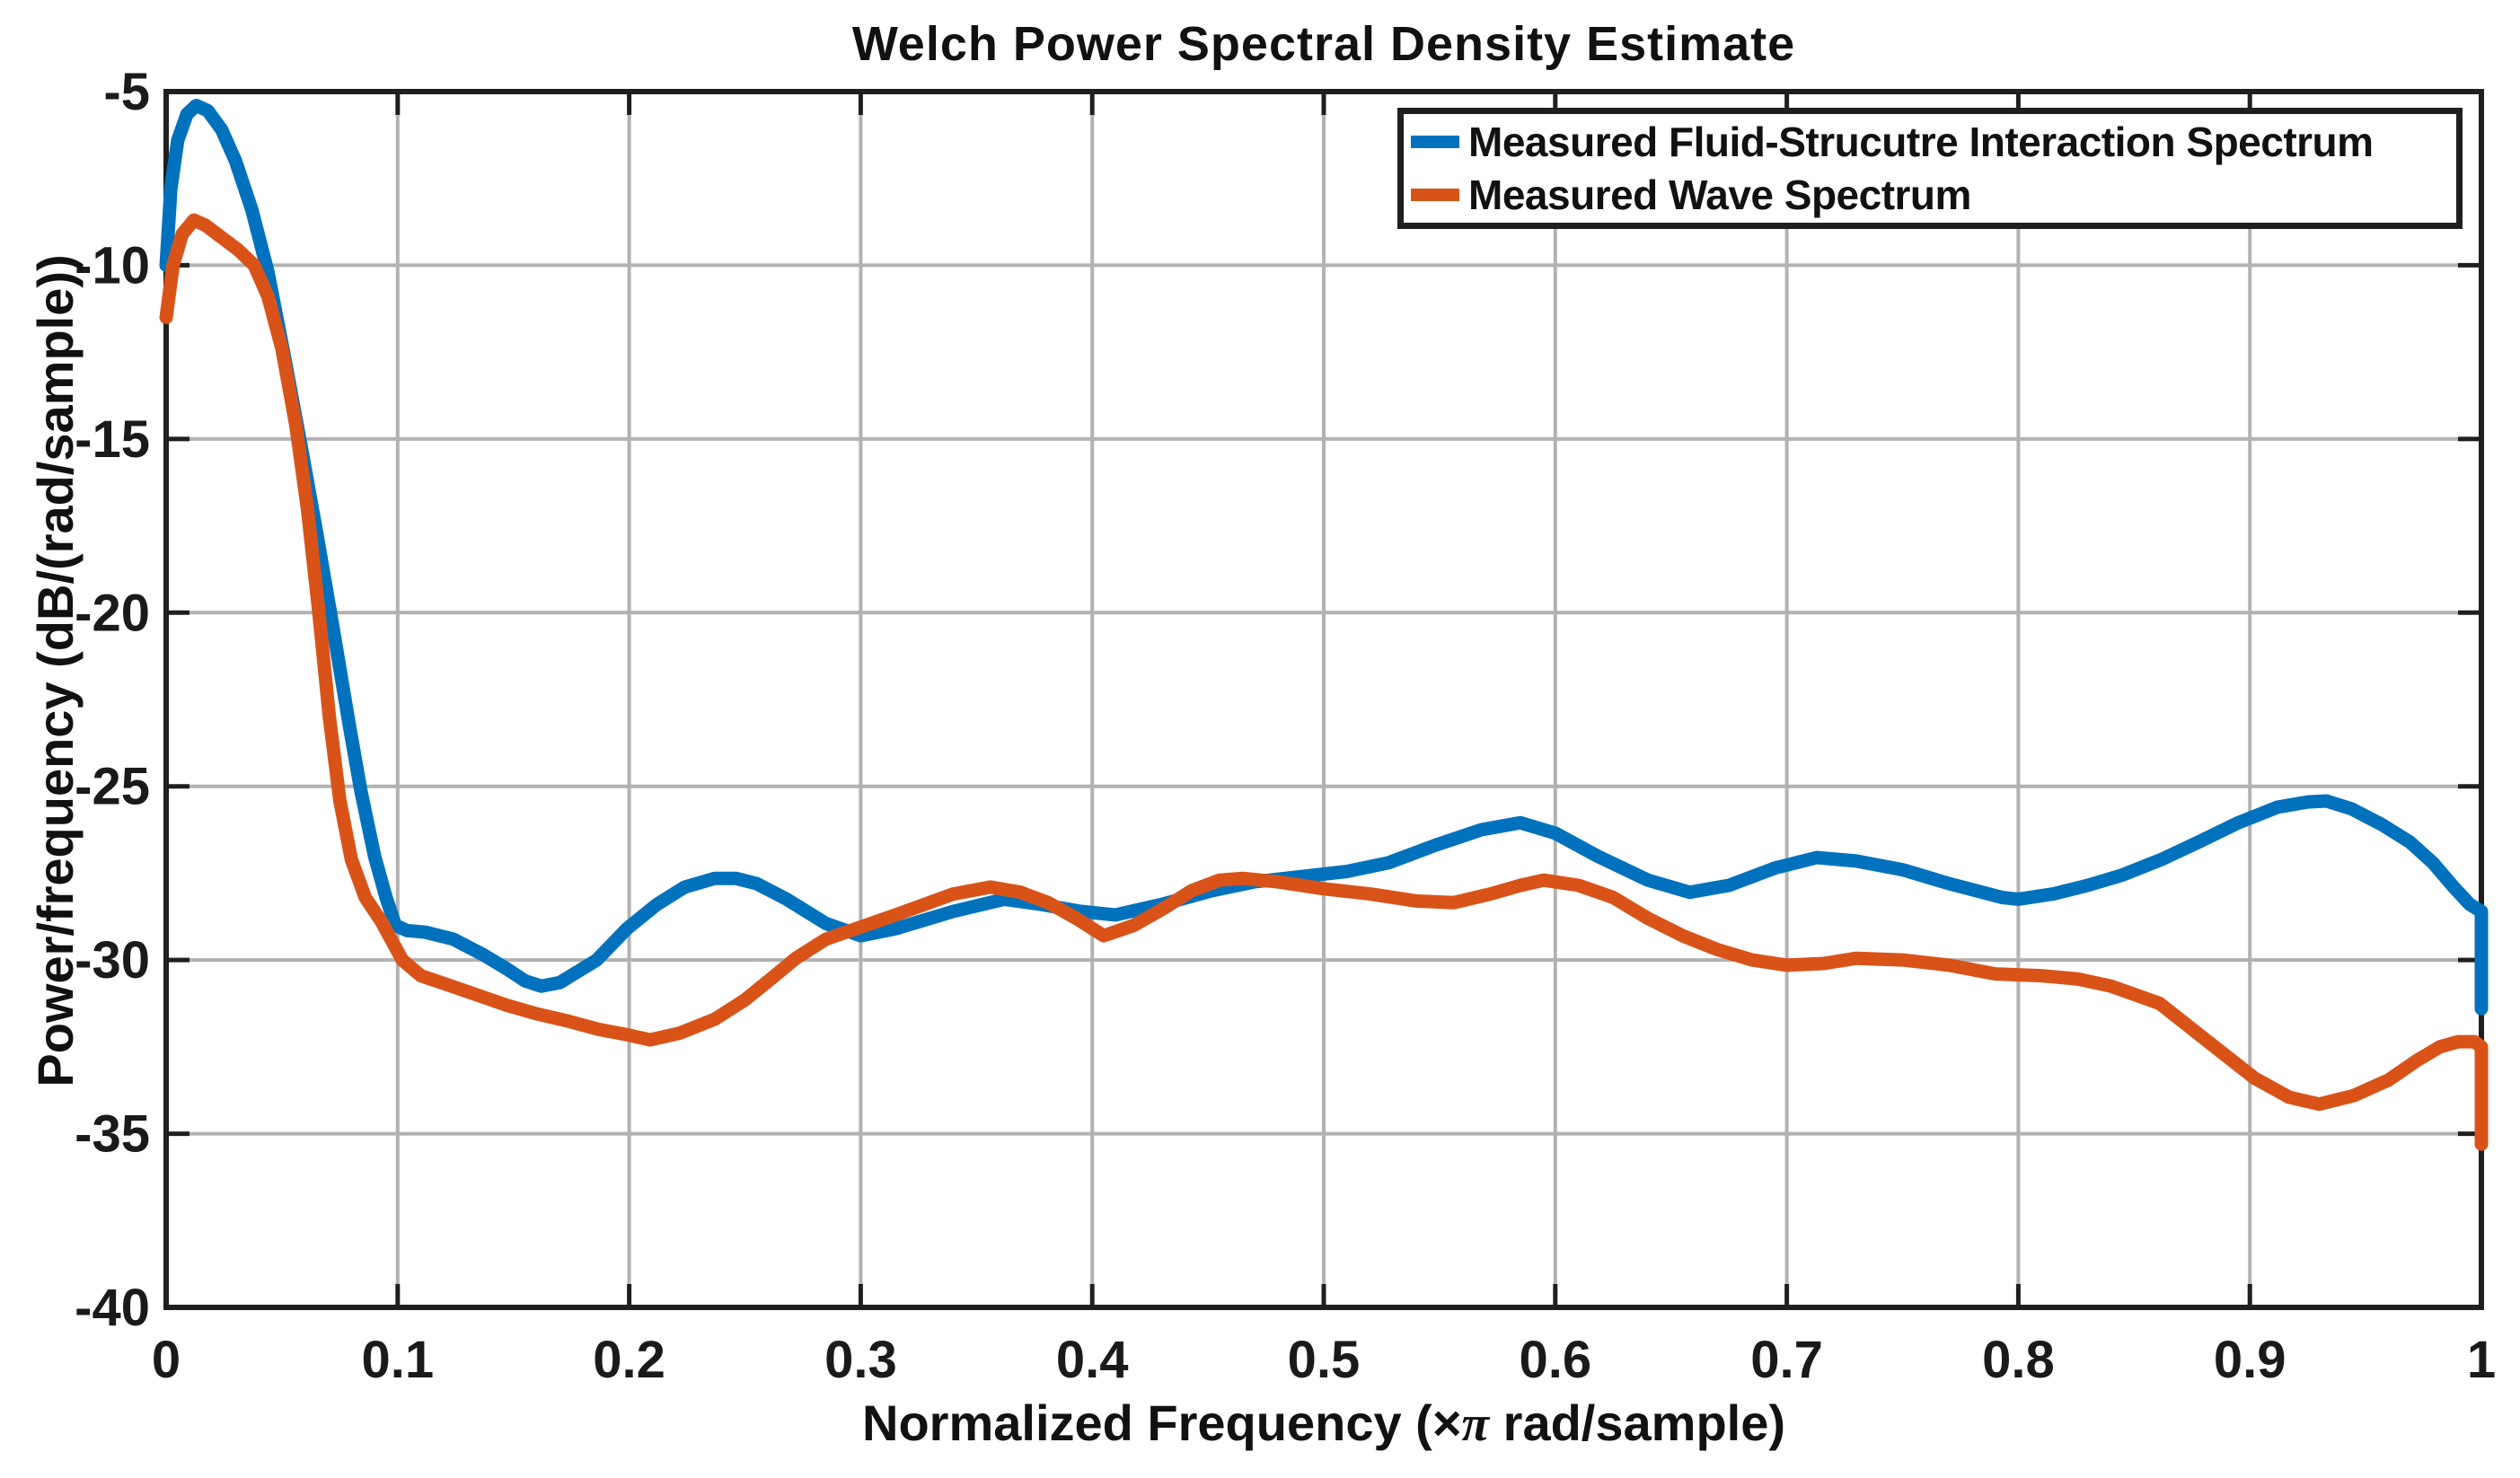  What do you see at coordinates (1435, 141) in the screenshot?
I see `legend-line-sample-blue` at bounding box center [1435, 141].